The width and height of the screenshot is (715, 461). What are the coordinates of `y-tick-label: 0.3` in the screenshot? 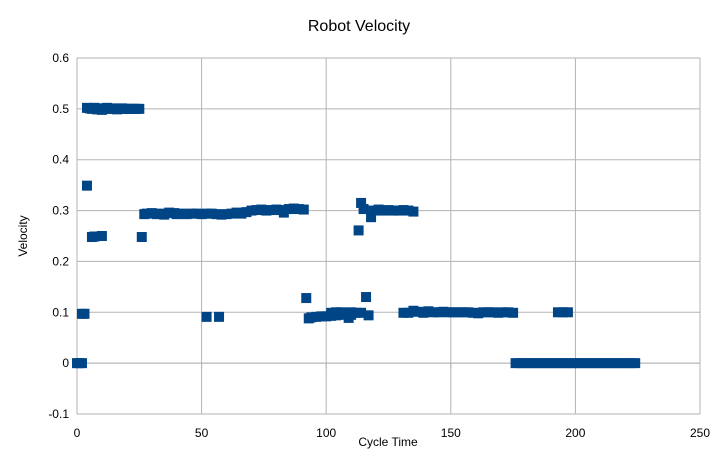 It's located at (60, 211).